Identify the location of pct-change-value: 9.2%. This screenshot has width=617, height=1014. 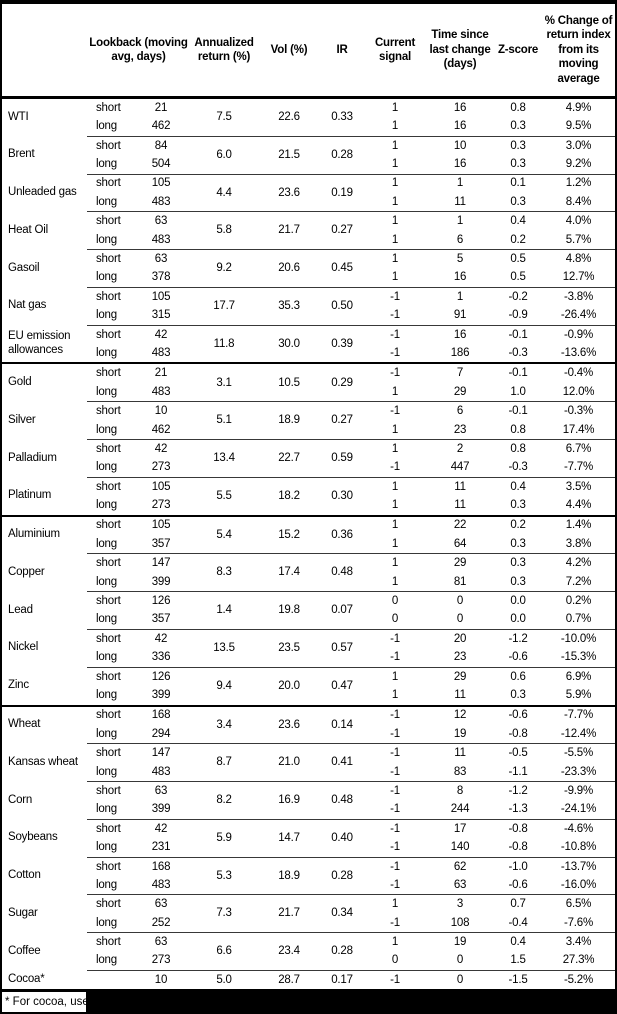
(578, 164).